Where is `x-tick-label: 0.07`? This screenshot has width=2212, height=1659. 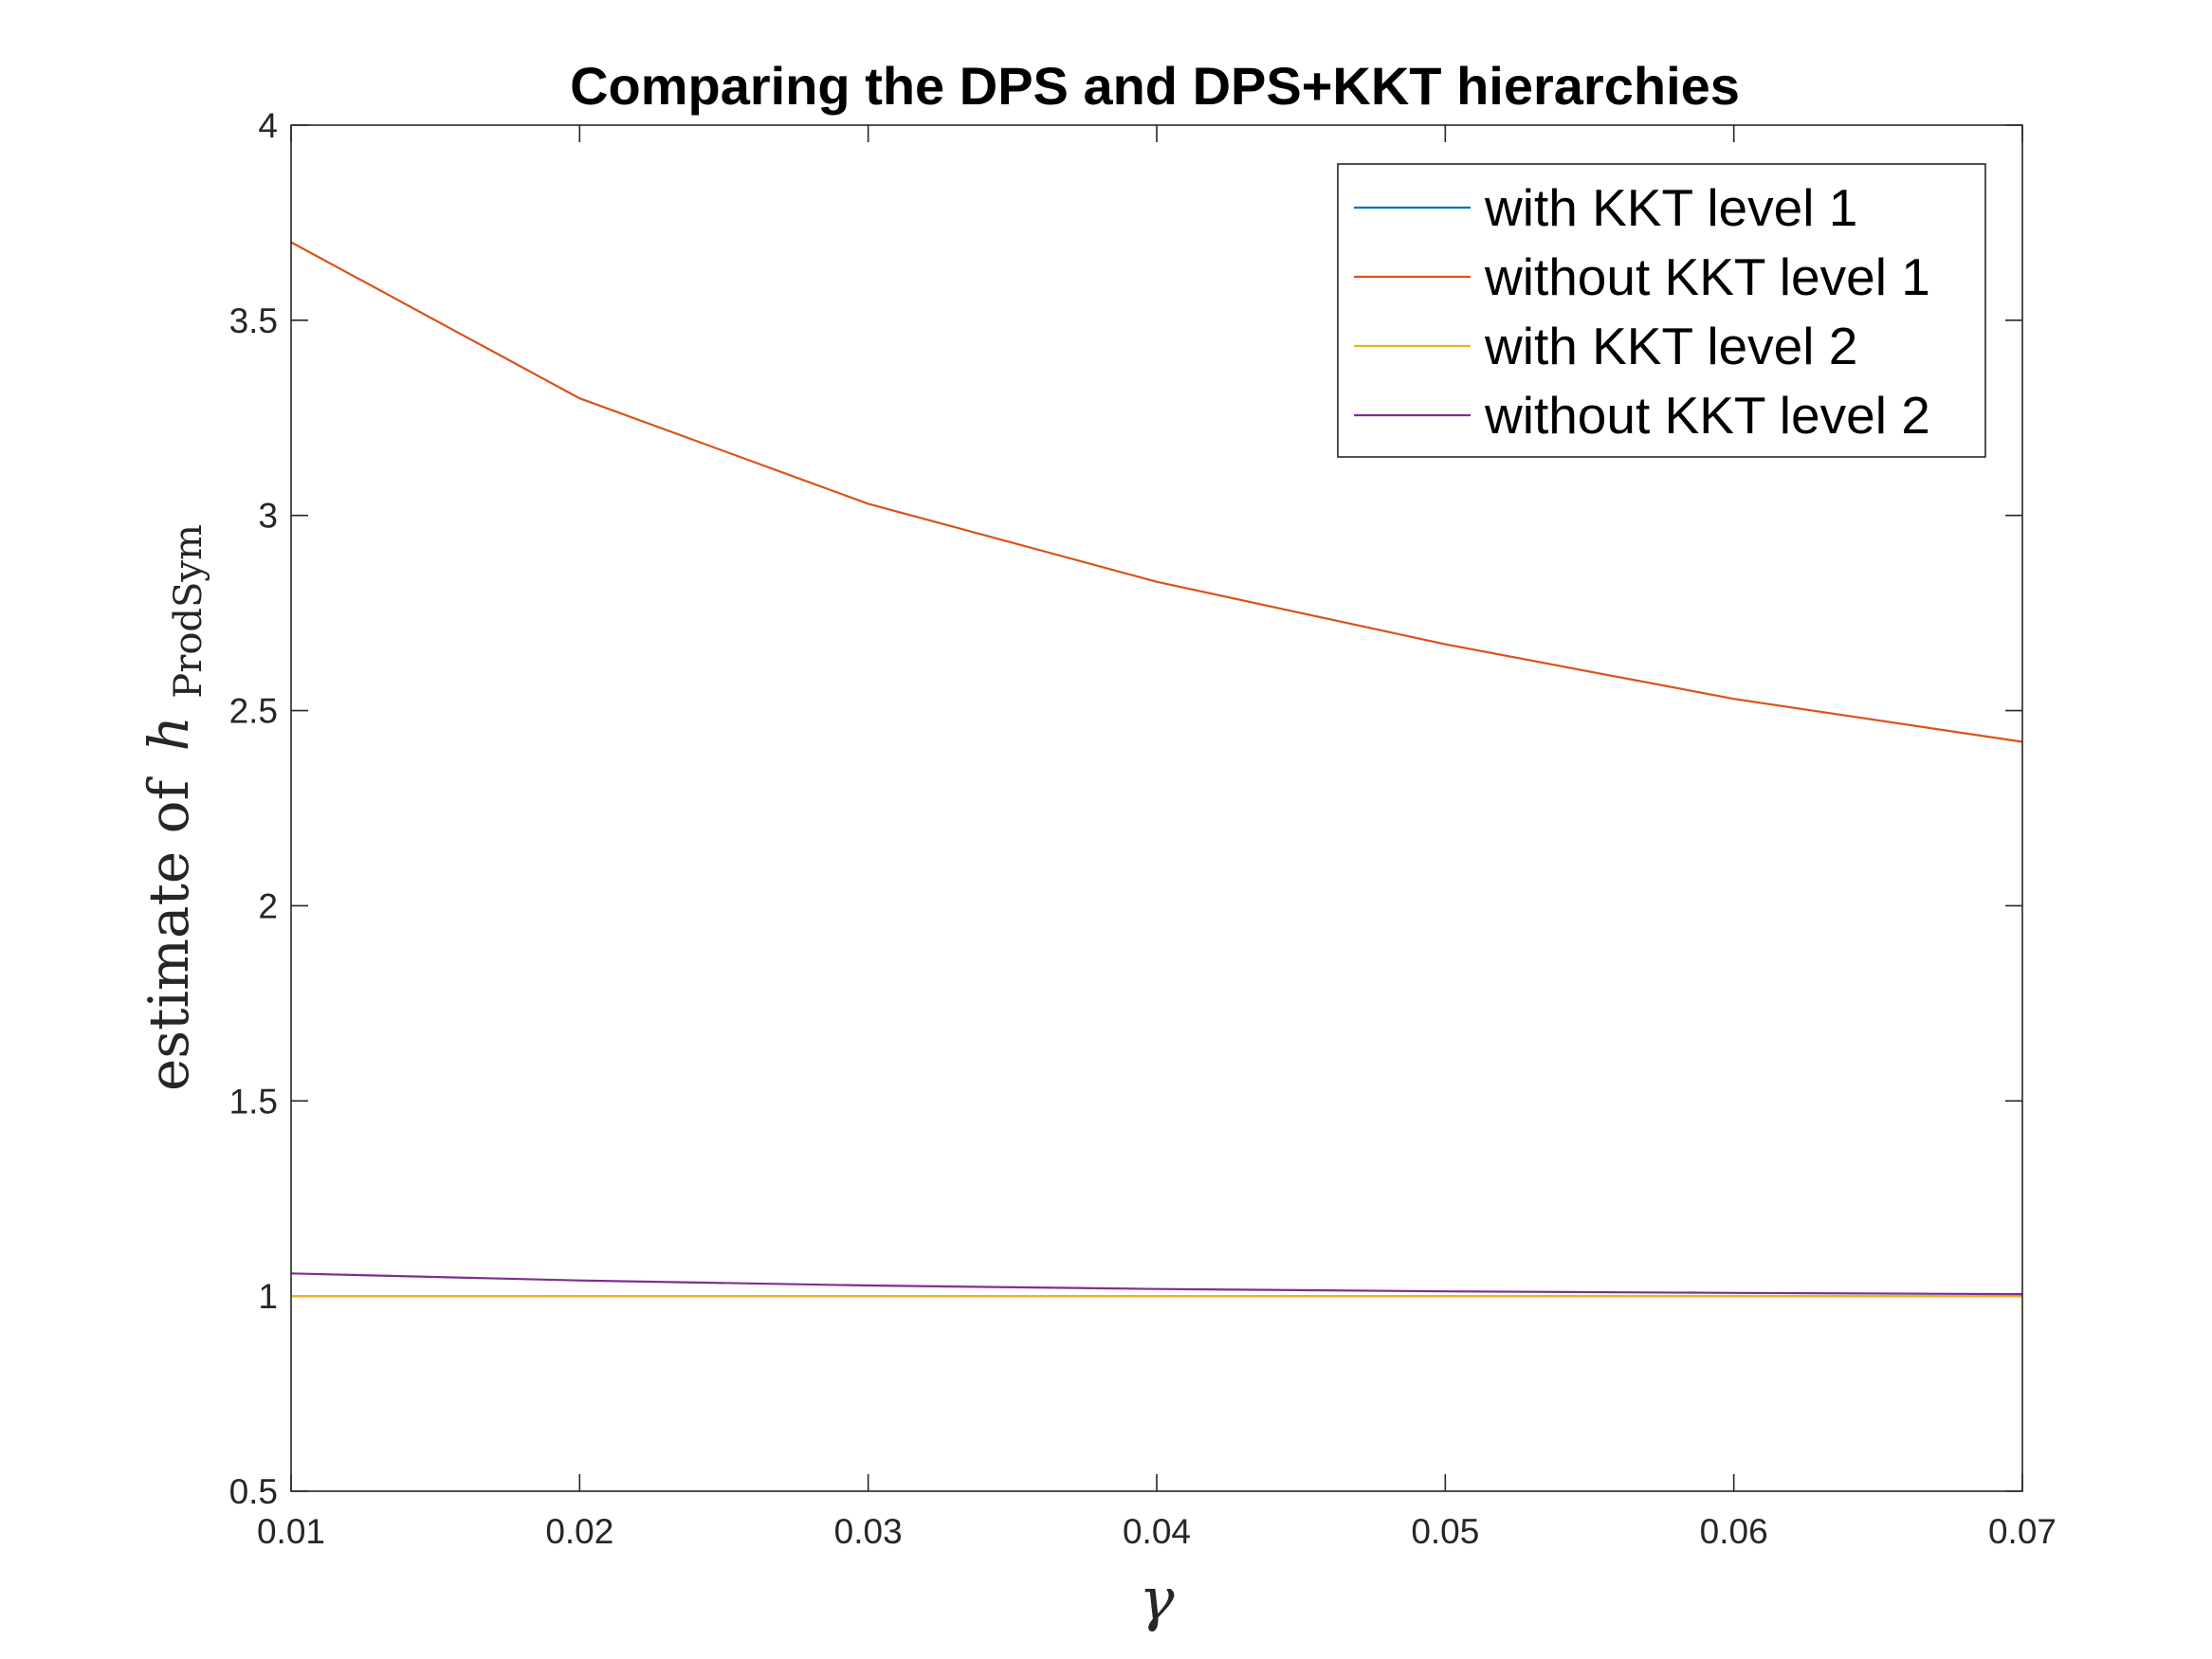
x-tick-label: 0.07 is located at coordinates (2022, 1531).